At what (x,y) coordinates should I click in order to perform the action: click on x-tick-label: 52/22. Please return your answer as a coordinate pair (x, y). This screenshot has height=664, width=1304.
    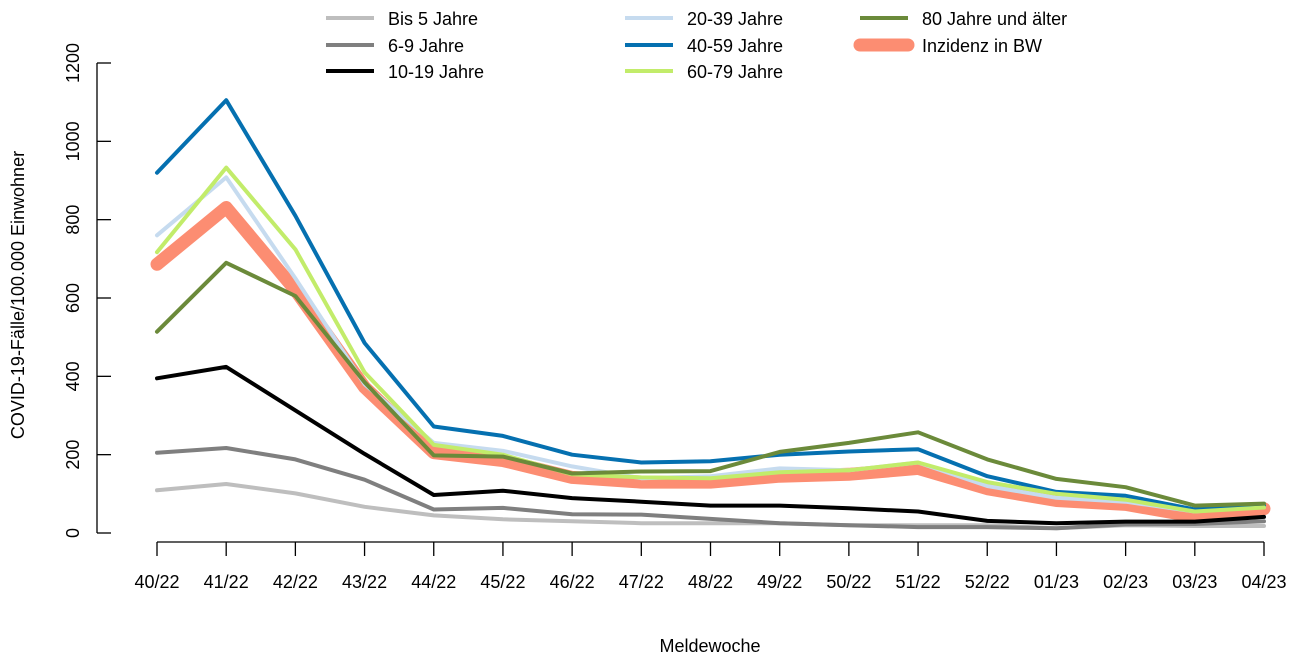
    Looking at the image, I should click on (987, 582).